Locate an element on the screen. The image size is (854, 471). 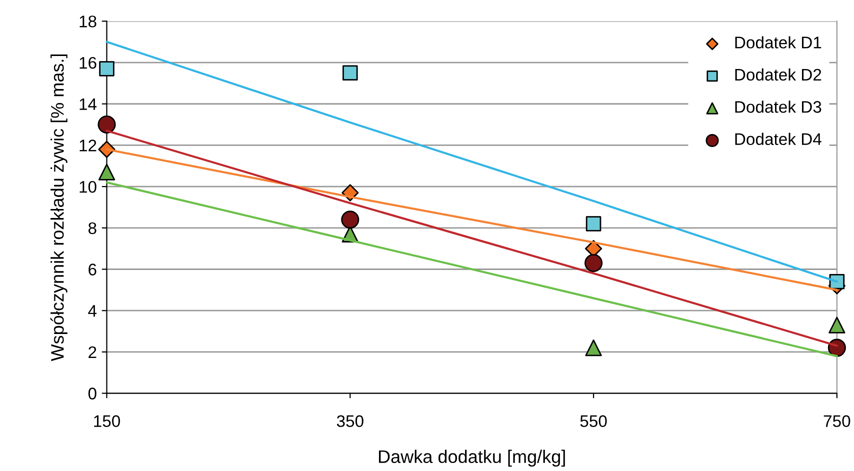
legend-label: Dodatek D2 is located at coordinates (778, 74).